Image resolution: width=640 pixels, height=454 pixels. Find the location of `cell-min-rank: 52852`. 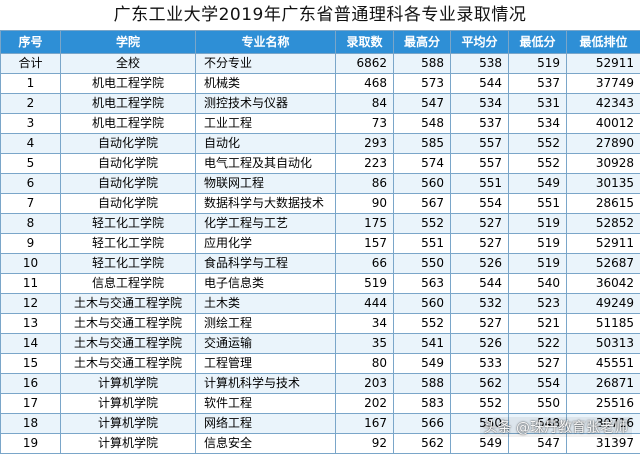

cell-min-rank: 52852 is located at coordinates (603, 224).